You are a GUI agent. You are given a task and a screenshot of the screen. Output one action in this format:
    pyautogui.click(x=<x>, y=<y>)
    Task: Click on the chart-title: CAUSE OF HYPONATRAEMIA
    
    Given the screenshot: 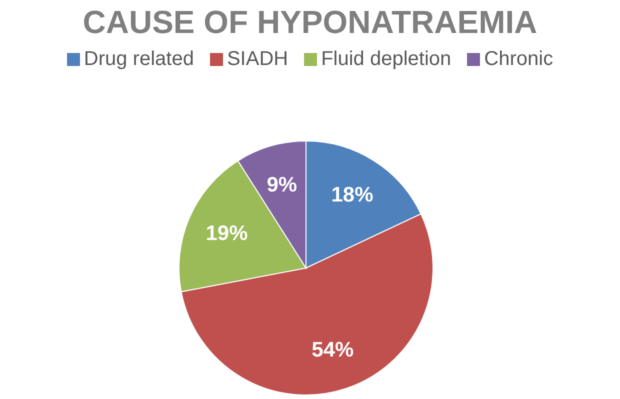 What is the action you would take?
    pyautogui.click(x=310, y=22)
    